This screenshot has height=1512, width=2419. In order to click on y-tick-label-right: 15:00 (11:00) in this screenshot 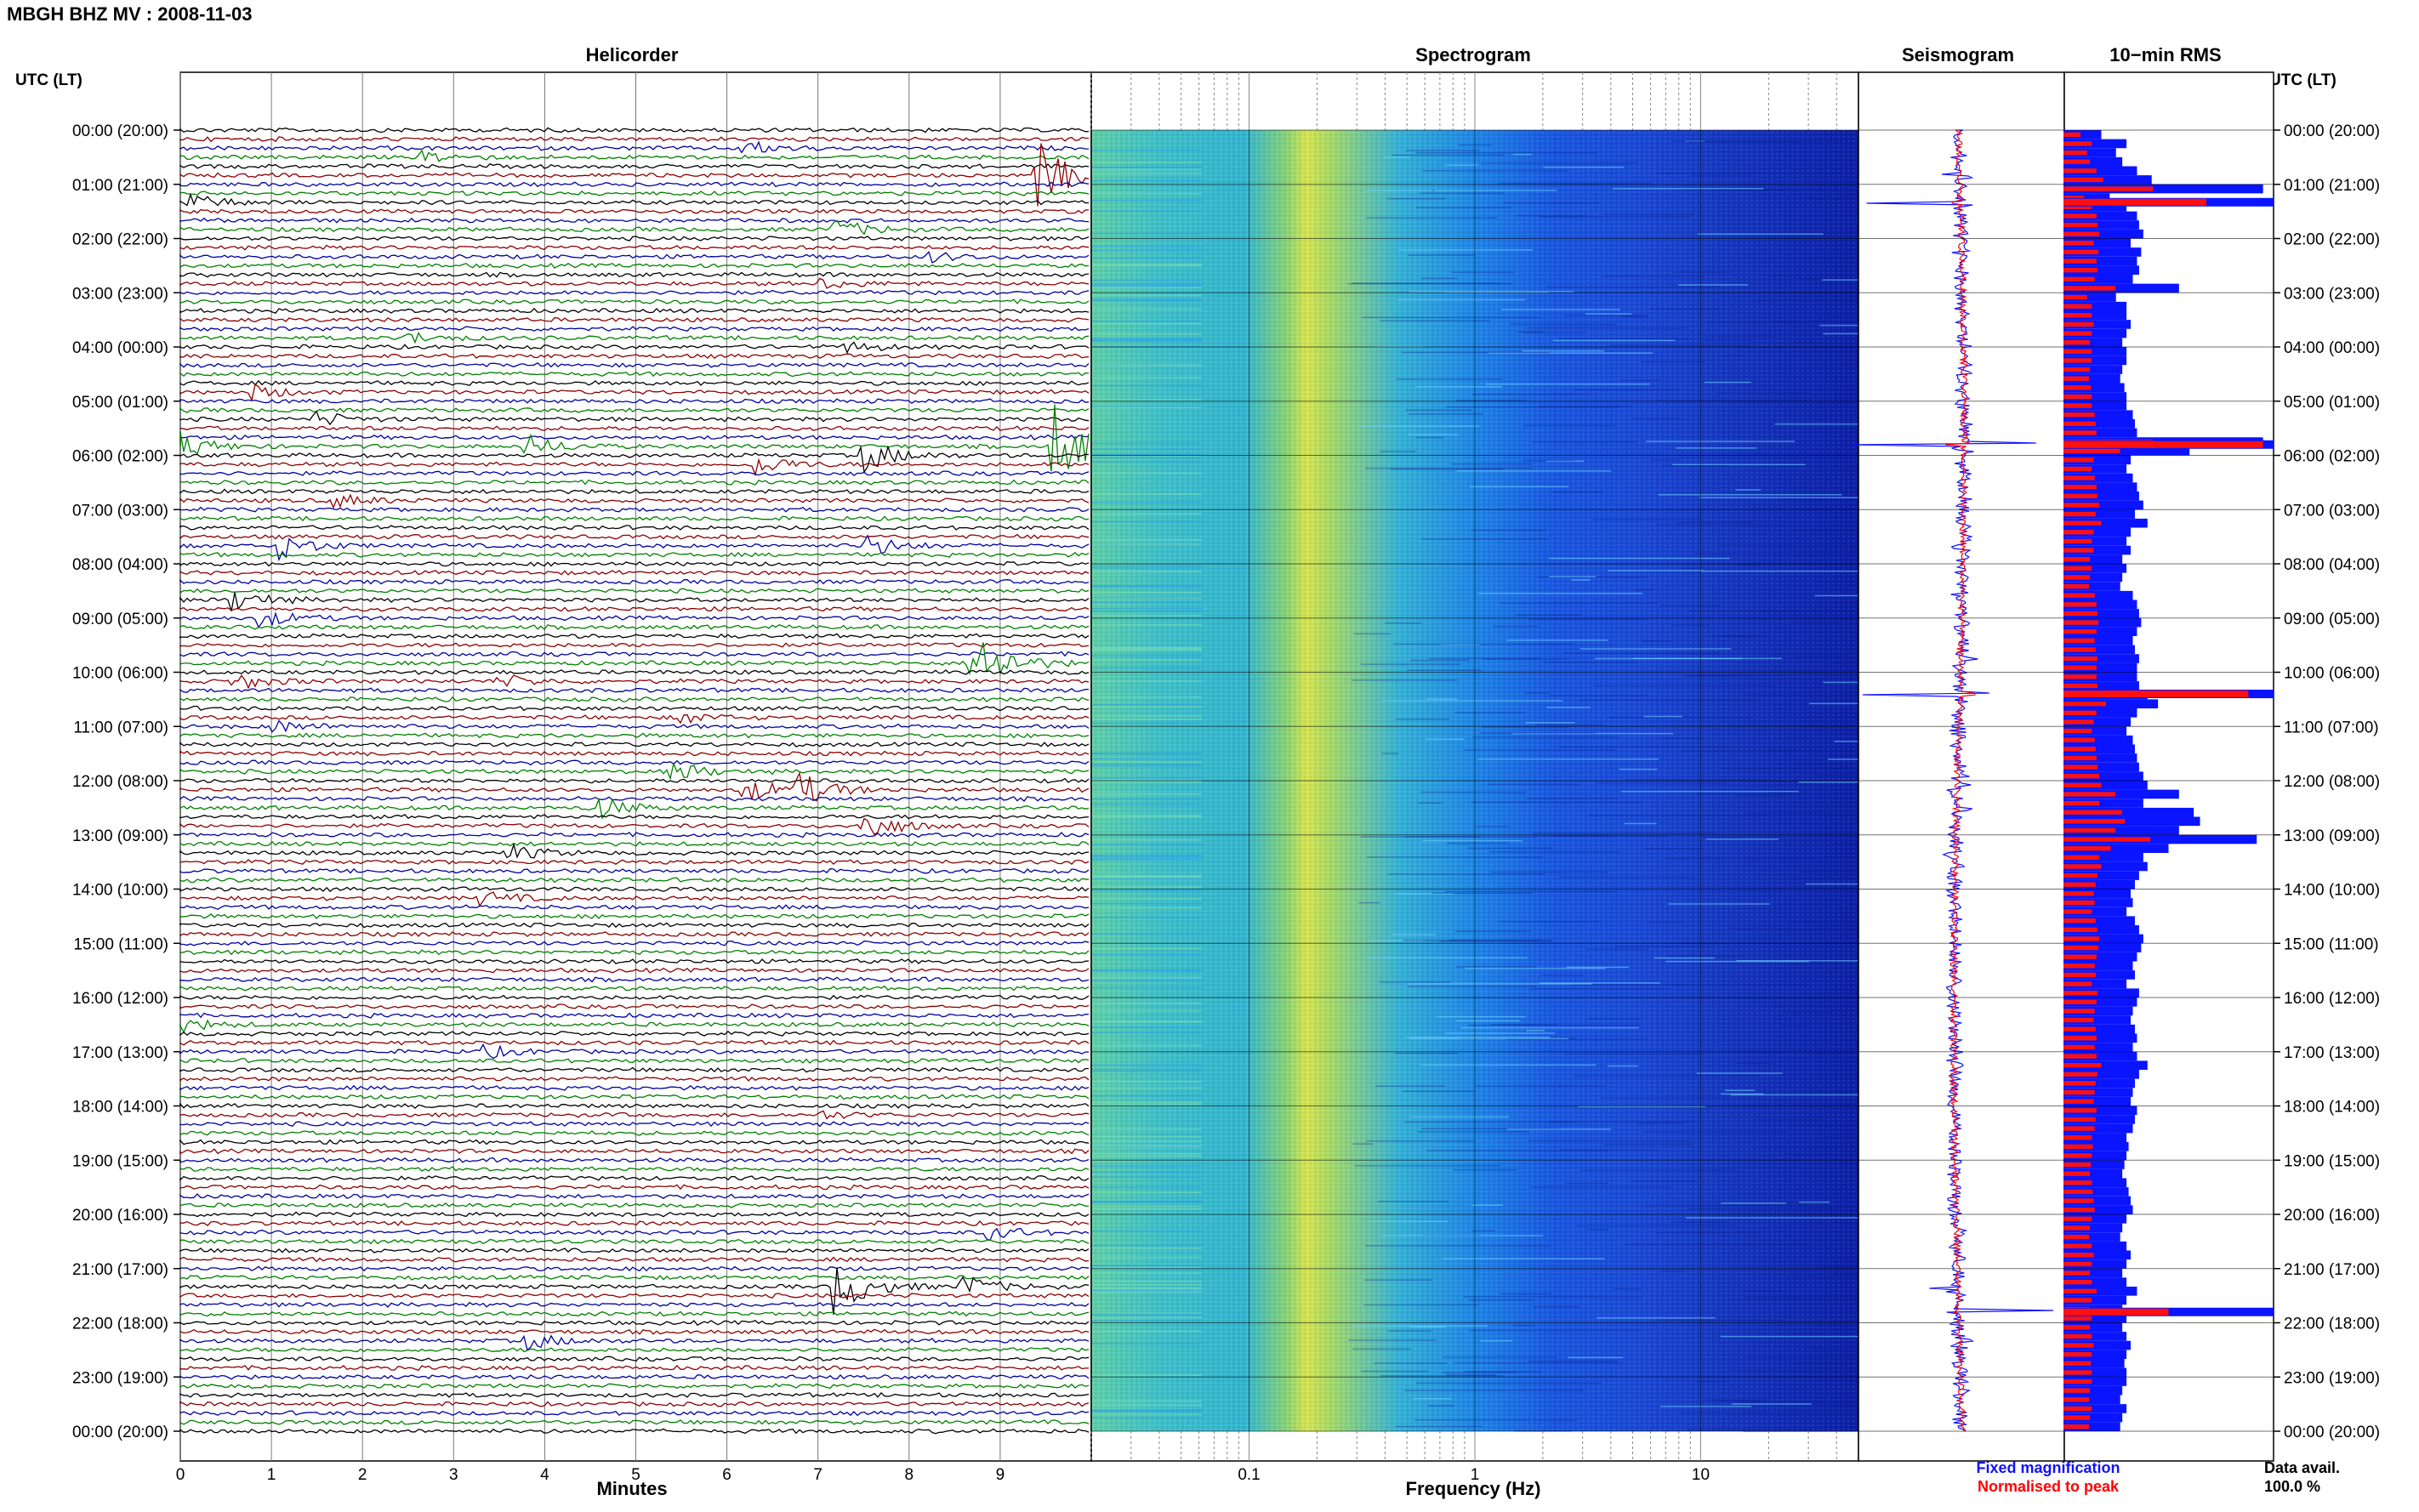, I will do `click(2331, 944)`.